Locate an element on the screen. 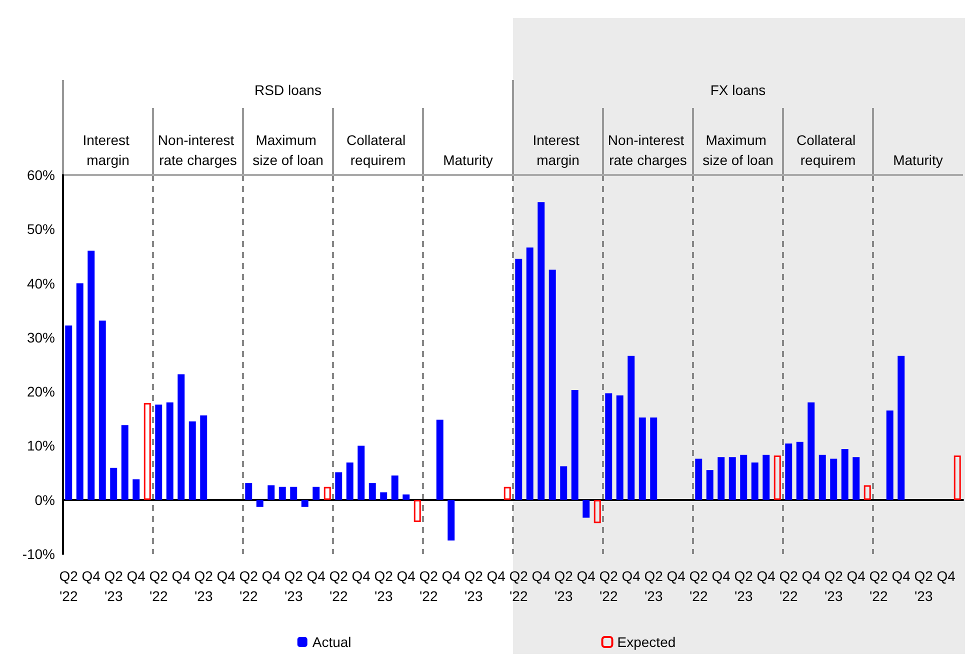 Image resolution: width=973 pixels, height=662 pixels. y-tick-label: 20% is located at coordinates (40, 392).